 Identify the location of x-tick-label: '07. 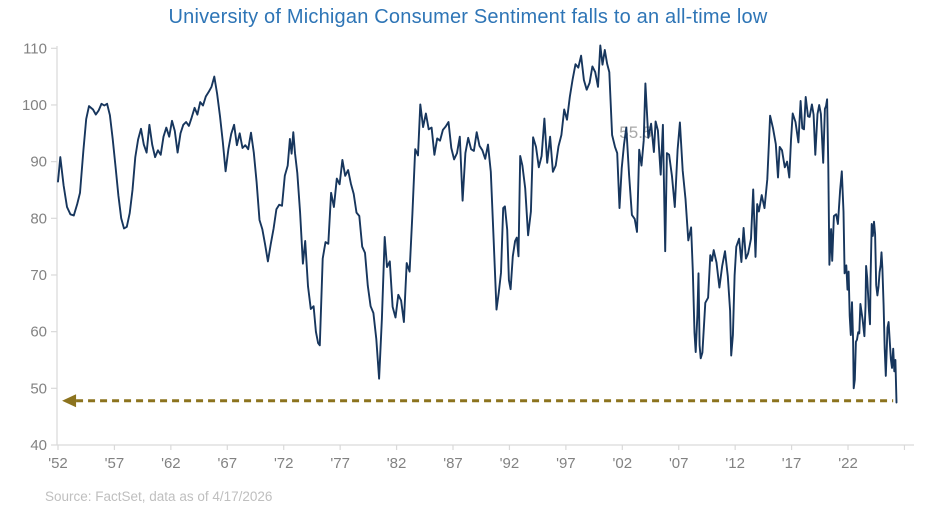
(679, 463).